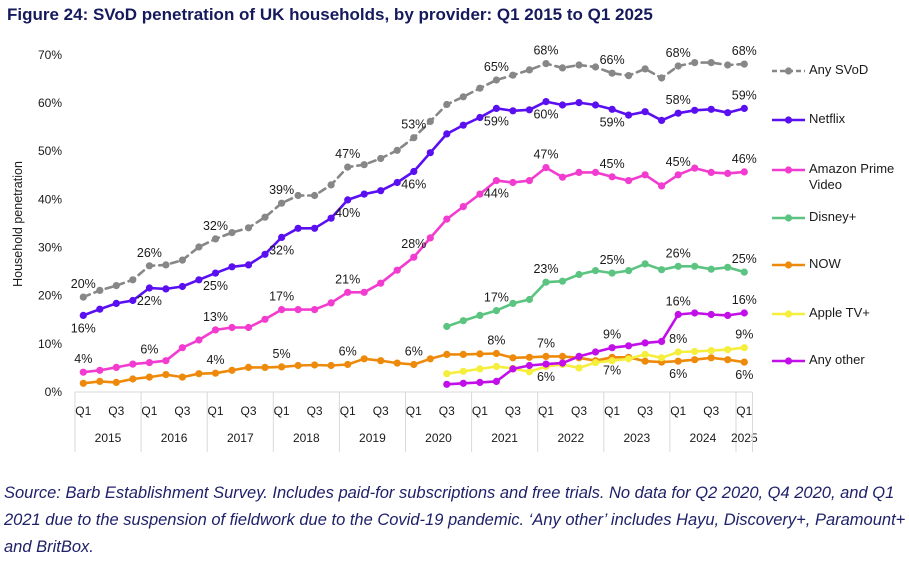 This screenshot has width=909, height=561. I want to click on y-tick-label: 70%, so click(50, 55).